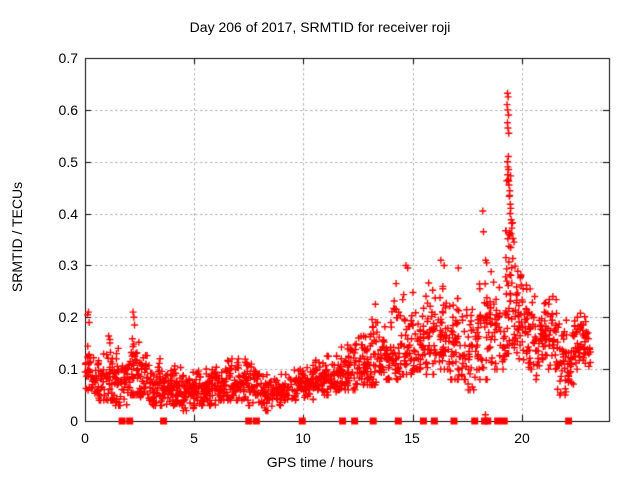 This screenshot has width=640, height=480. I want to click on x-tick-label-0: 0, so click(85, 438).